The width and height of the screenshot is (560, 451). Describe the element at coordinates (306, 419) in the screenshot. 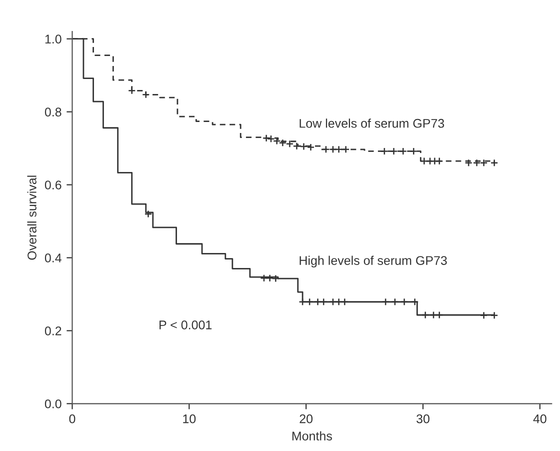

I see `x-tick-label: 20` at that location.